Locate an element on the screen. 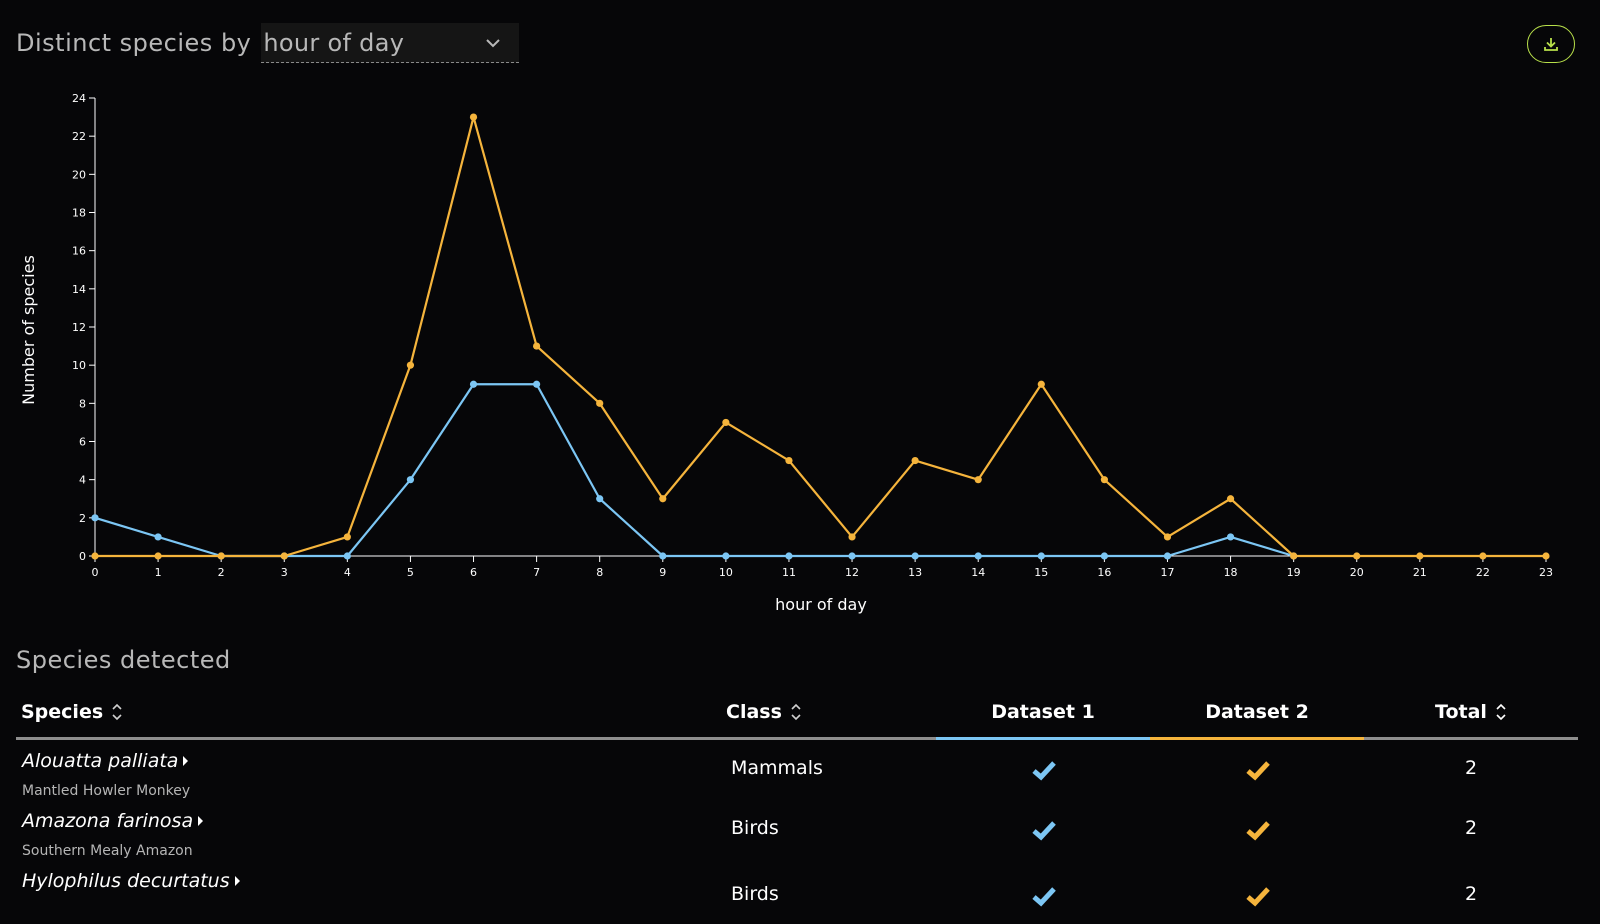  x-tick-label: 10 is located at coordinates (726, 572).